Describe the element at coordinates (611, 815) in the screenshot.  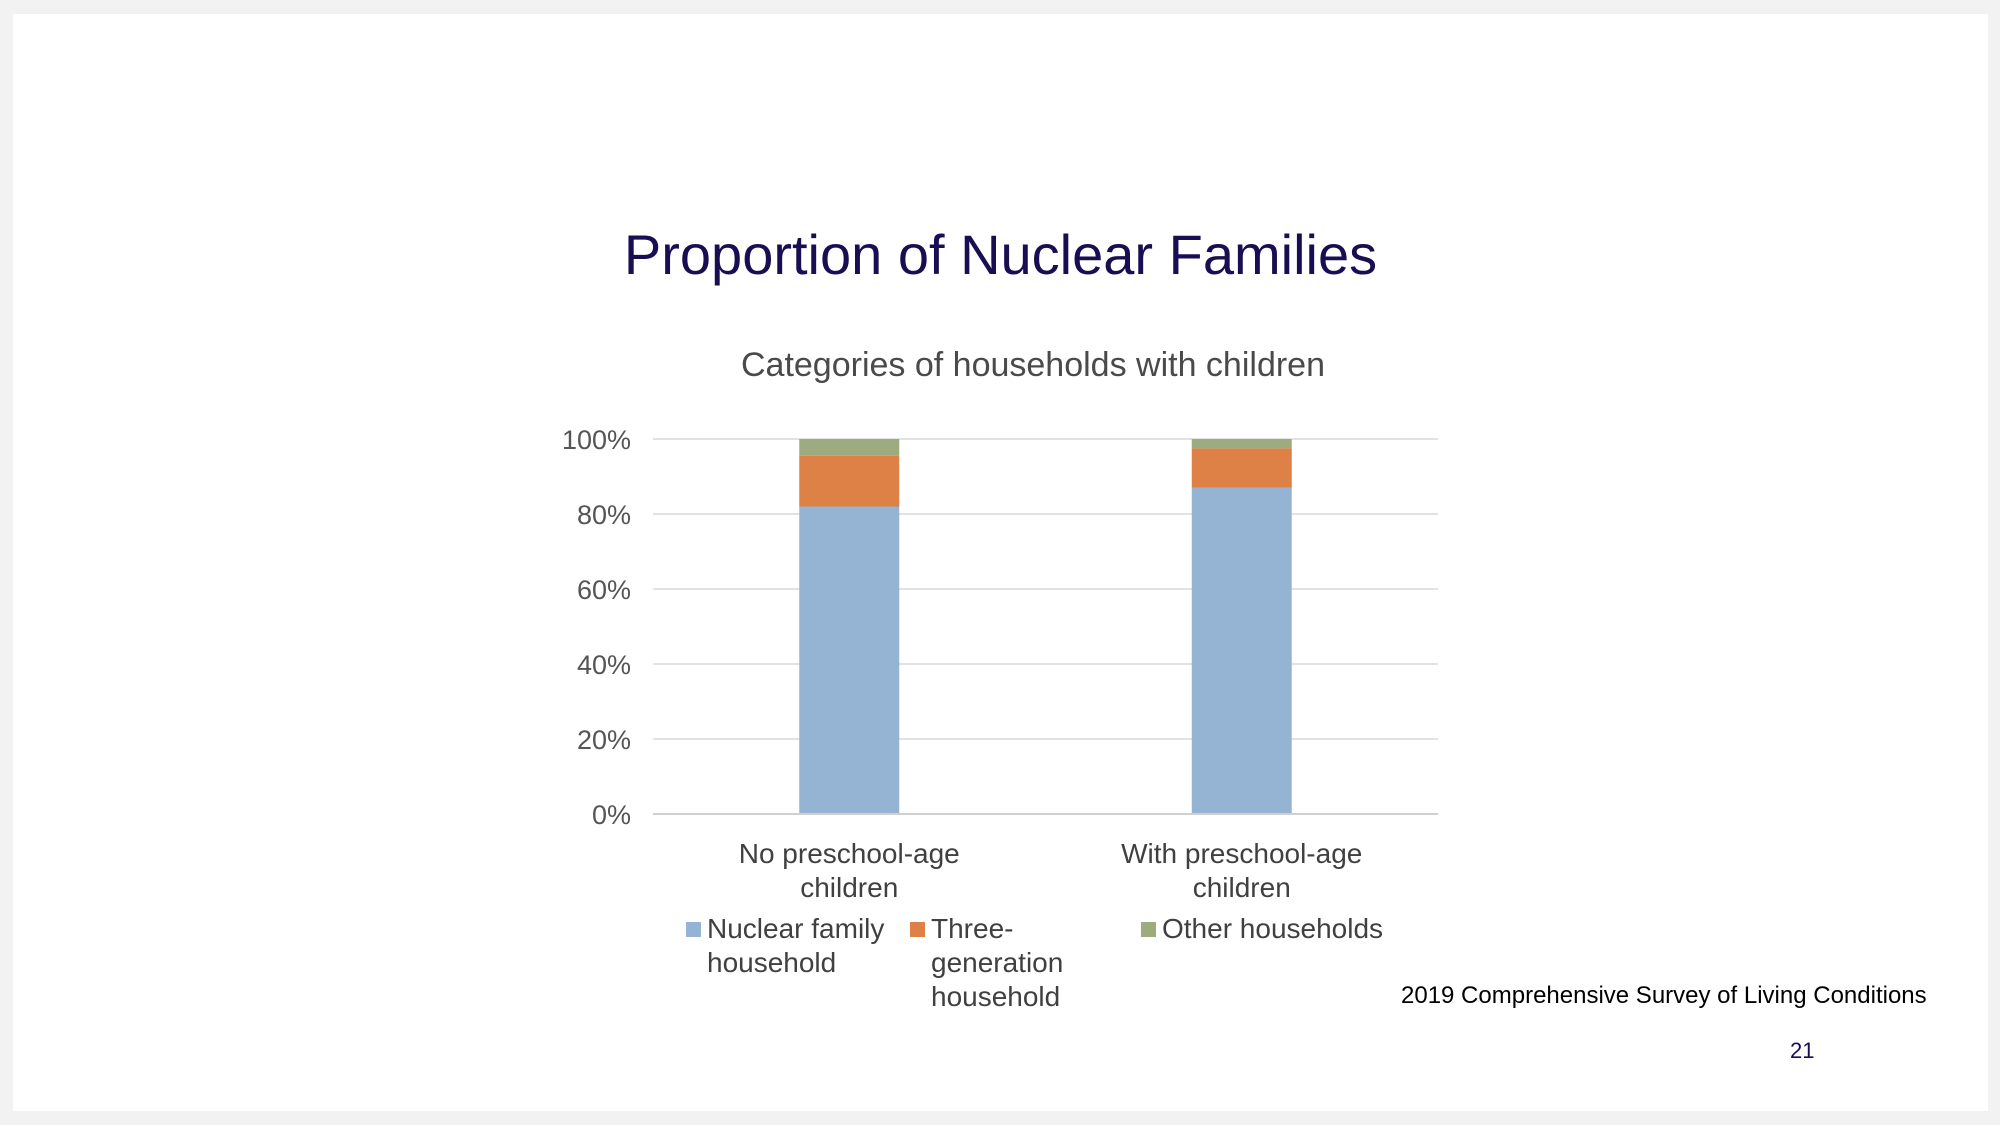
I see `y-tick-label: 0%` at that location.